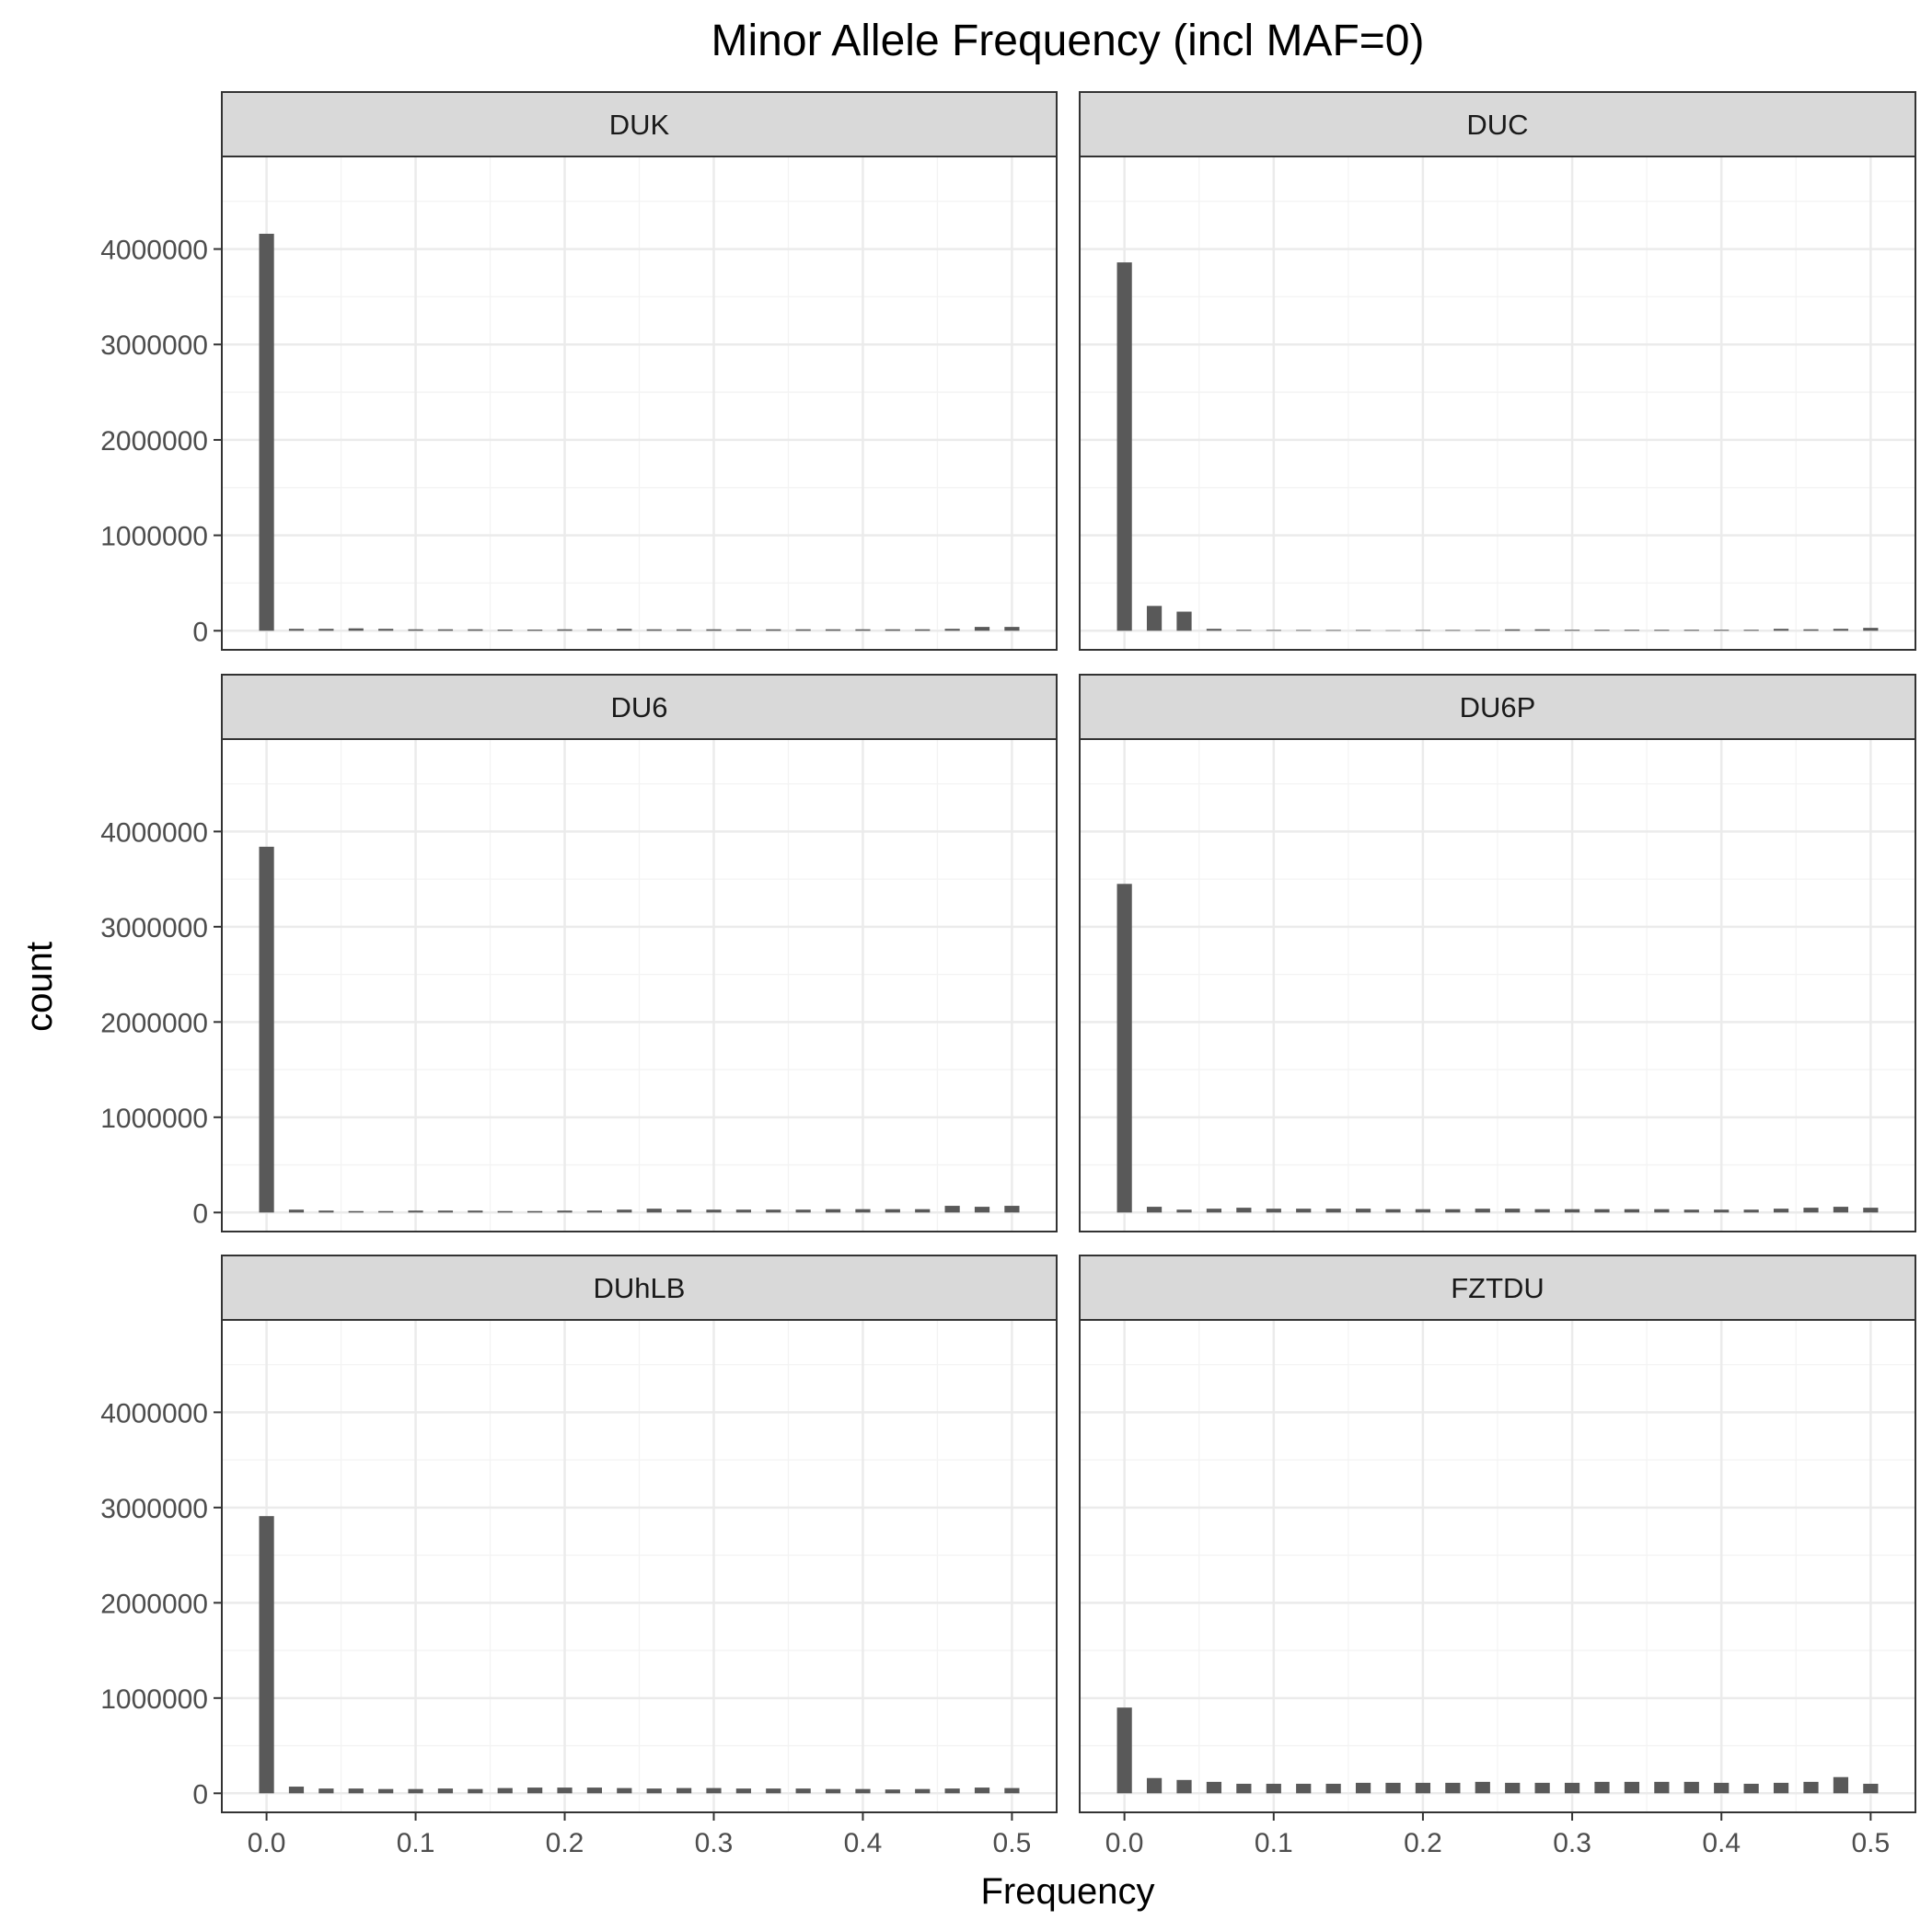 The height and width of the screenshot is (1932, 1932). What do you see at coordinates (640, 124) in the screenshot?
I see `facet-strip` at bounding box center [640, 124].